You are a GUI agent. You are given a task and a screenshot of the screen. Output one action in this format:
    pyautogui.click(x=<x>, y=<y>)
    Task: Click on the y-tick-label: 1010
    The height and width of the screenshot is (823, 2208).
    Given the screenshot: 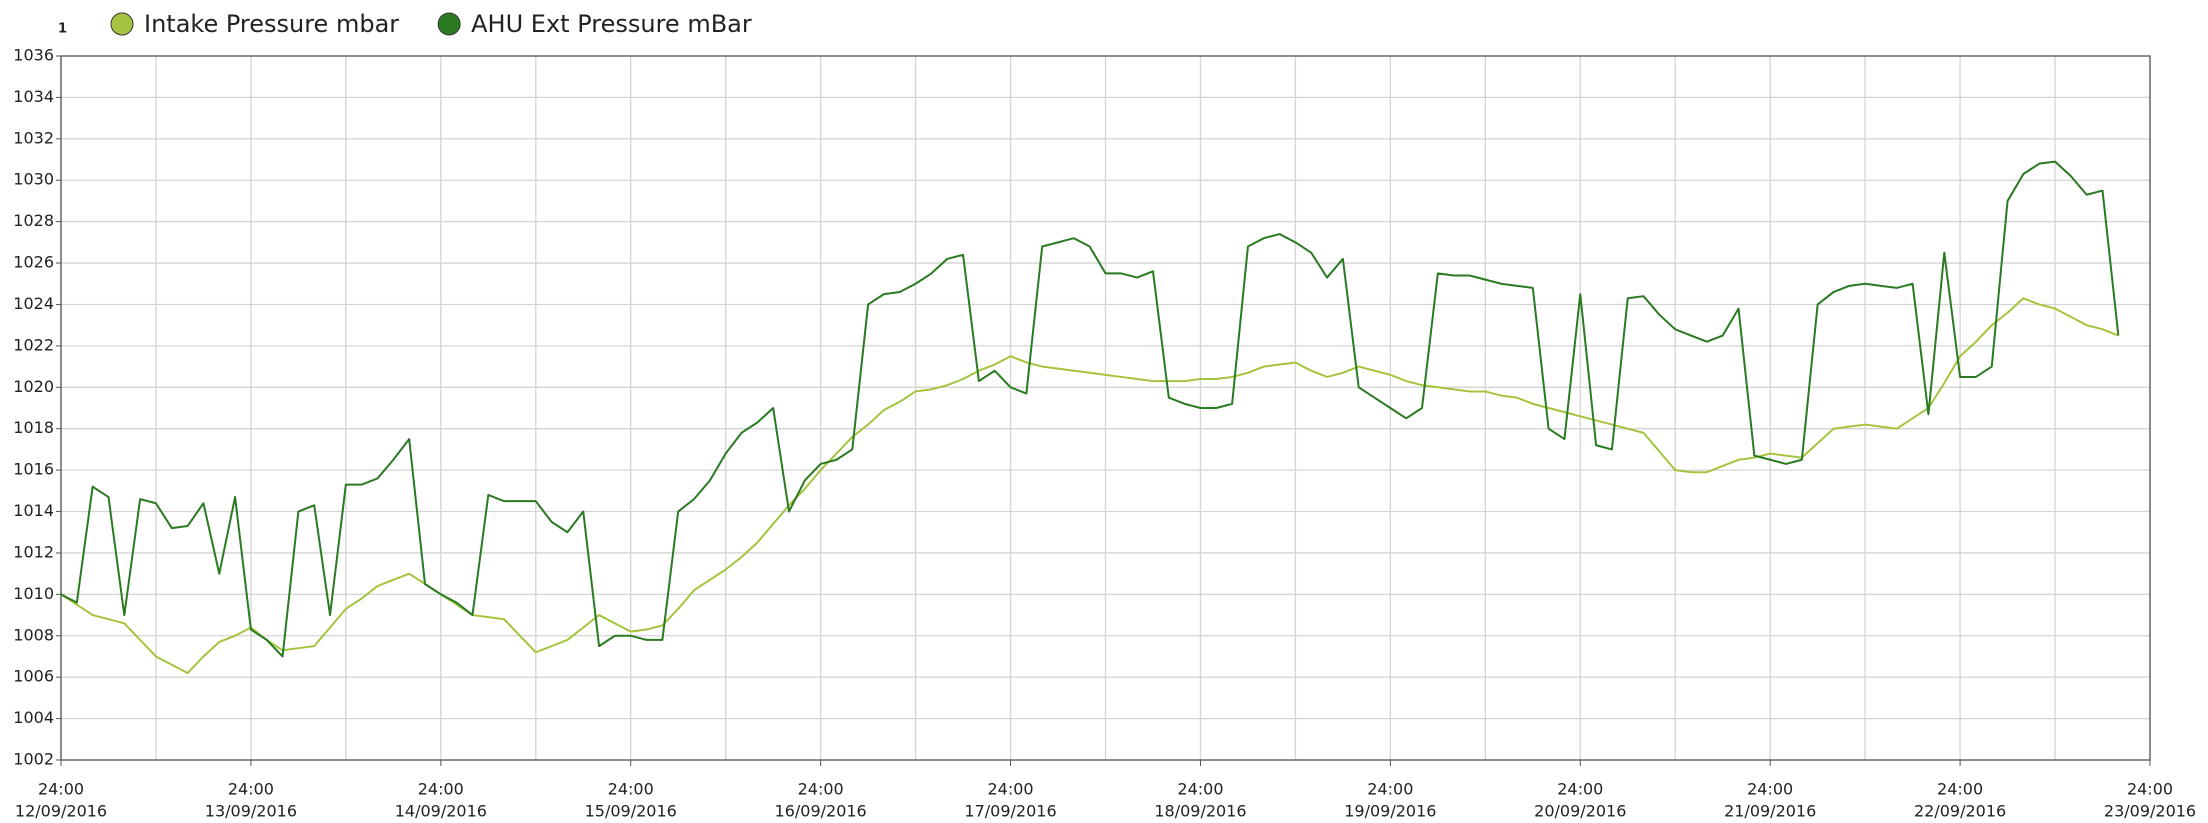 What is the action you would take?
    pyautogui.click(x=33, y=593)
    